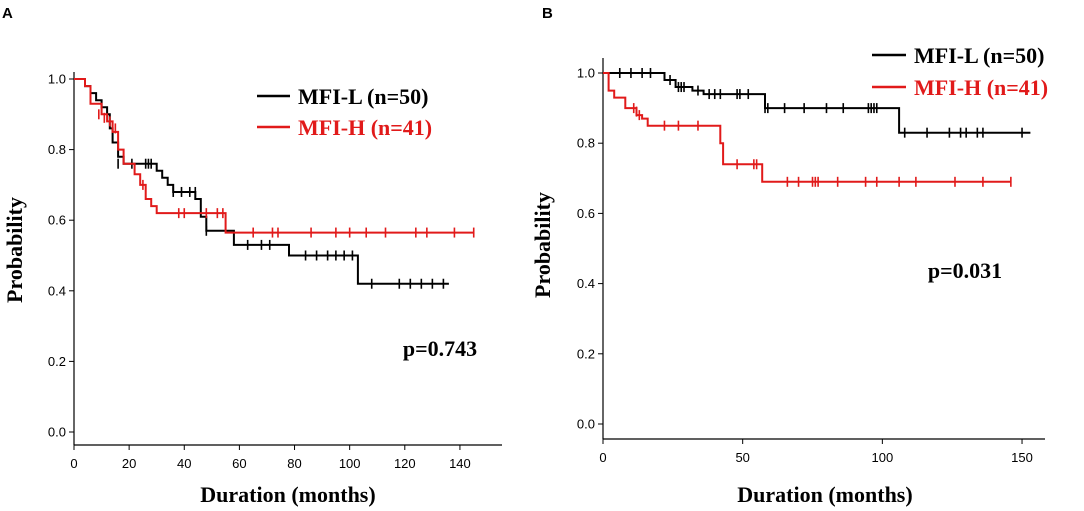 This screenshot has height=511, width=1084. What do you see at coordinates (184, 463) in the screenshot?
I see `x-tick-label: 40` at bounding box center [184, 463].